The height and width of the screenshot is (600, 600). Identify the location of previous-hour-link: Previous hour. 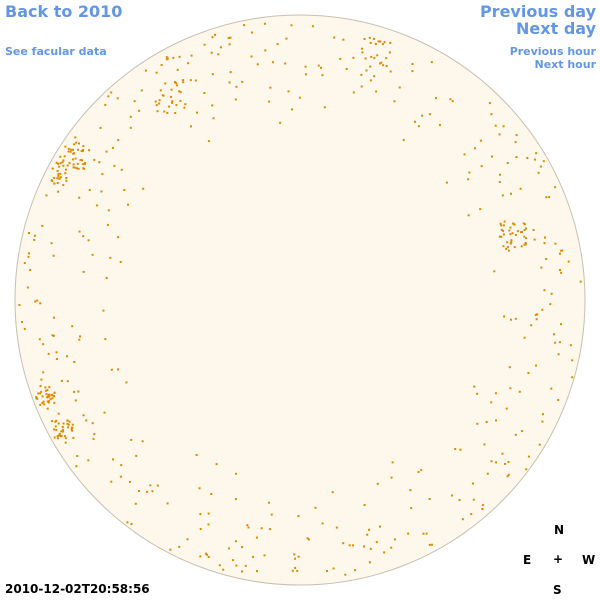
(552, 51).